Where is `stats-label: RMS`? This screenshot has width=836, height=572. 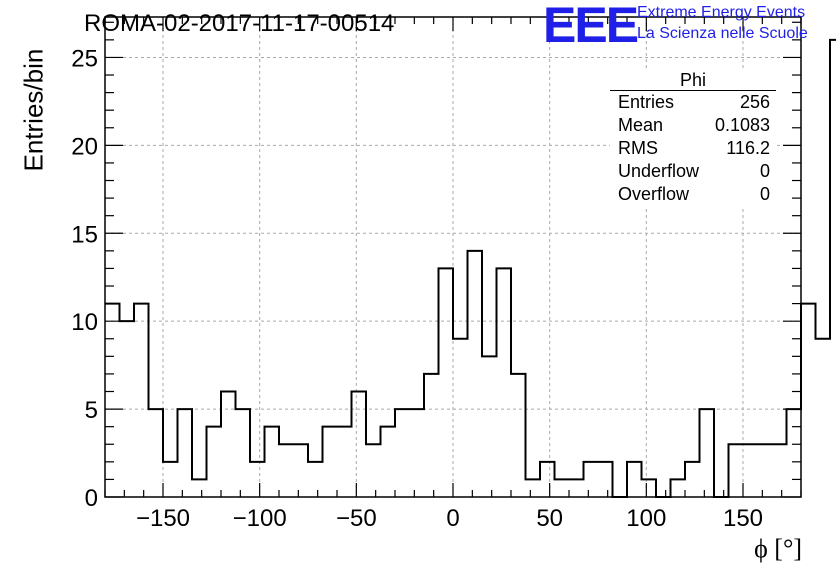 stats-label: RMS is located at coordinates (638, 148).